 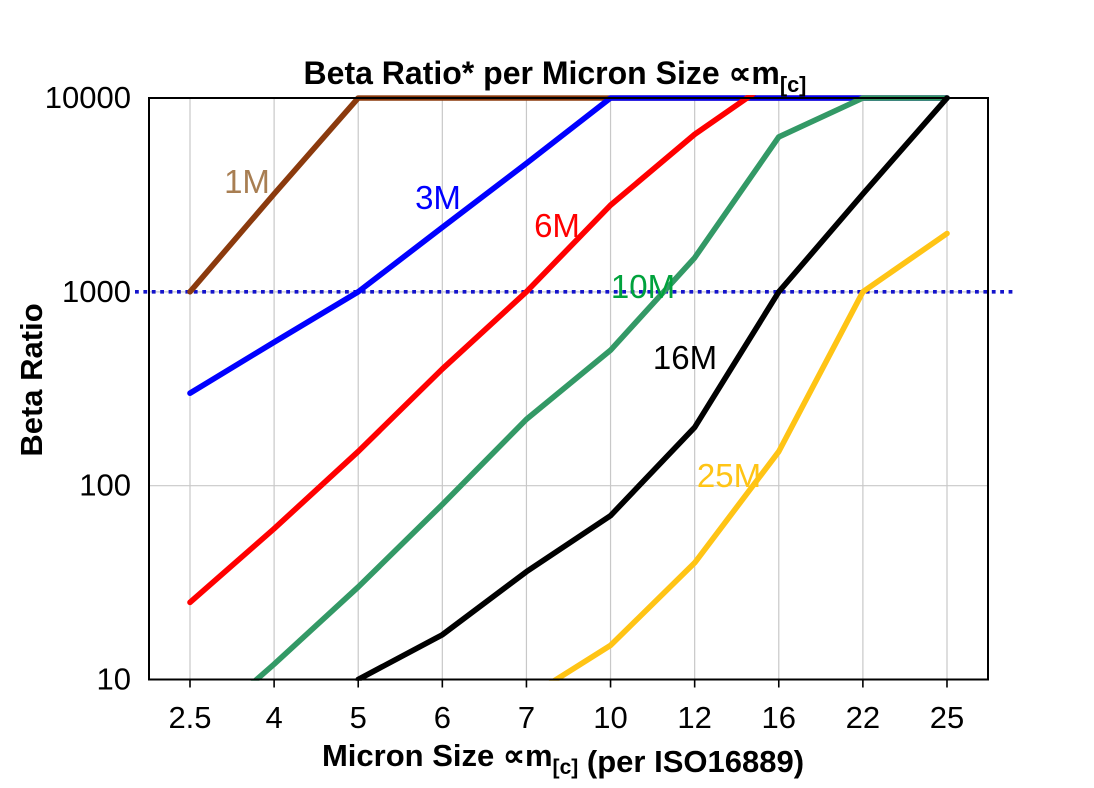 I want to click on series-label-25M: 25M, so click(x=729, y=475).